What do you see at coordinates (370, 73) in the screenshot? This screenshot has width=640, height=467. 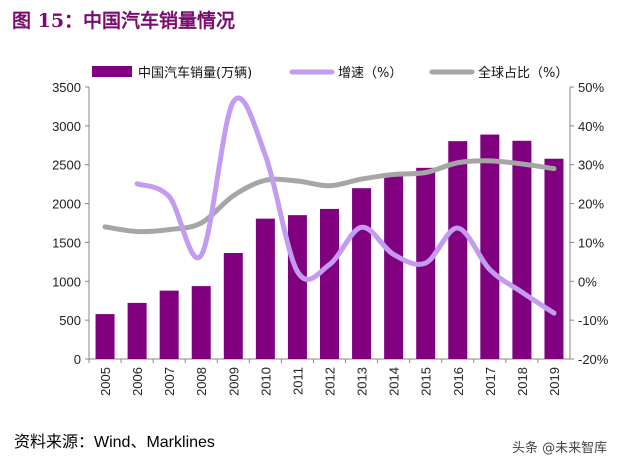 I see `legend-label: 增速（%）` at bounding box center [370, 73].